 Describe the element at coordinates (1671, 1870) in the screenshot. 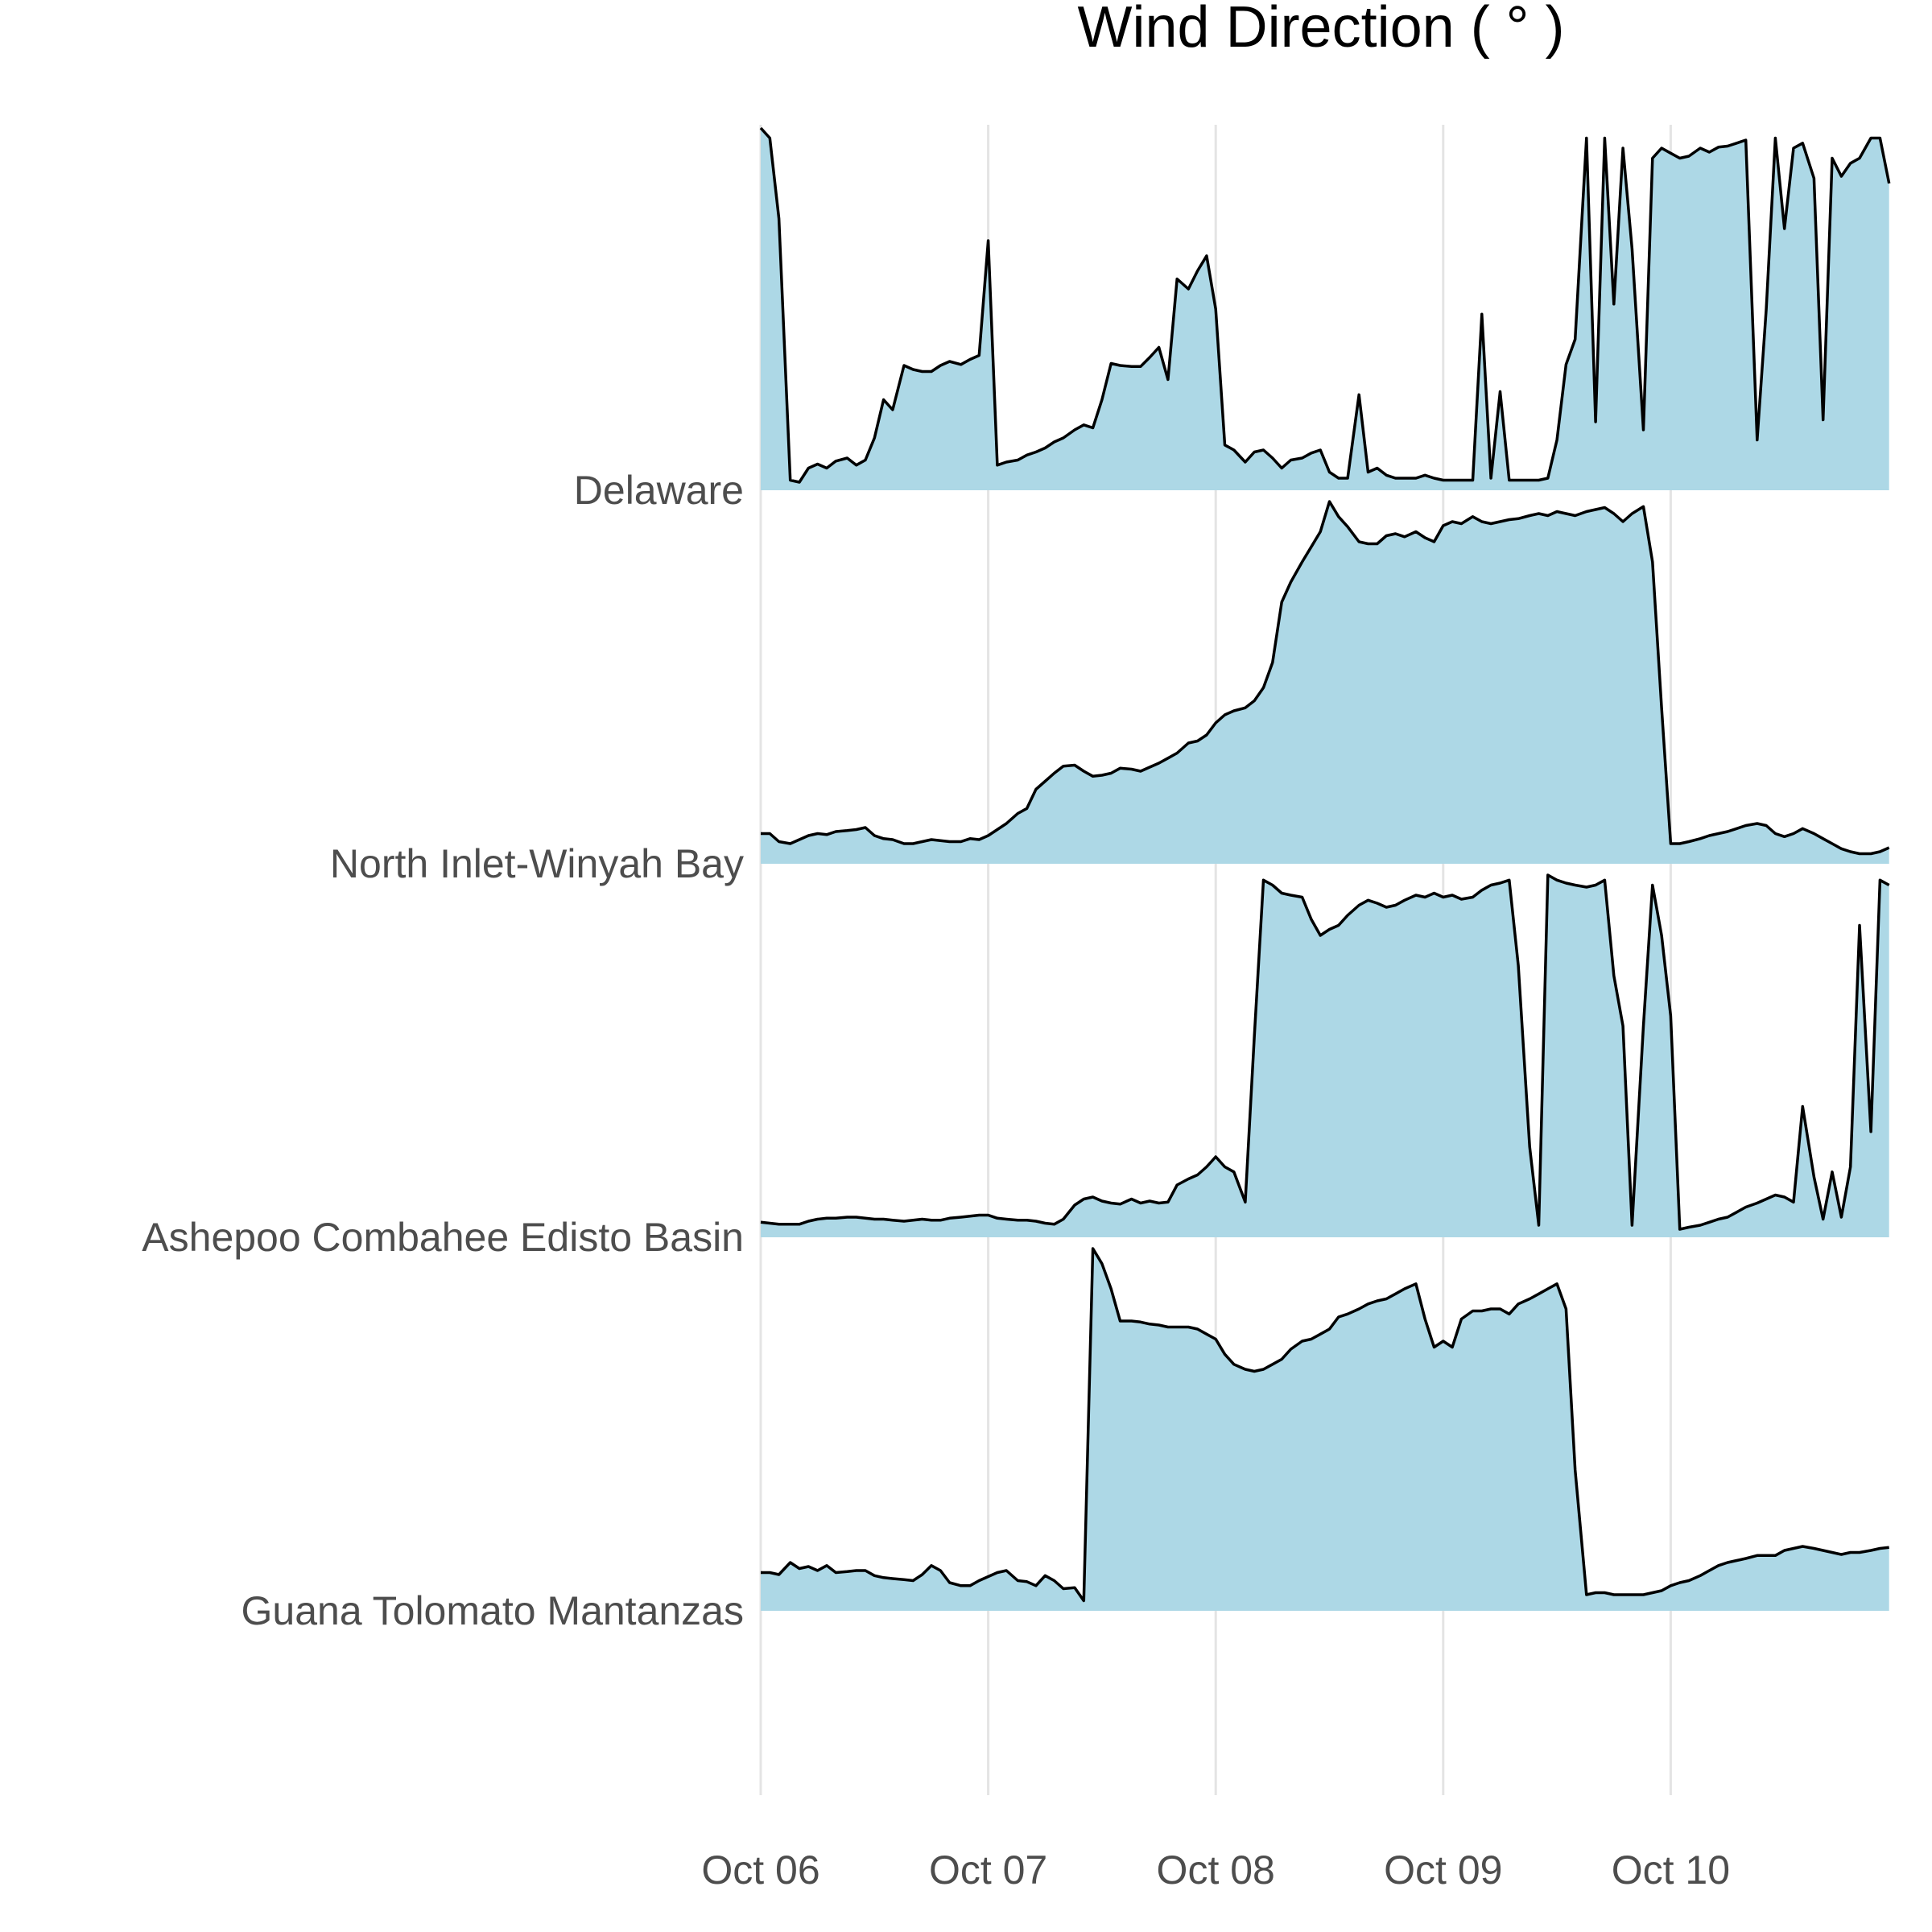

I see `x-tick-label-4: Oct 10` at that location.